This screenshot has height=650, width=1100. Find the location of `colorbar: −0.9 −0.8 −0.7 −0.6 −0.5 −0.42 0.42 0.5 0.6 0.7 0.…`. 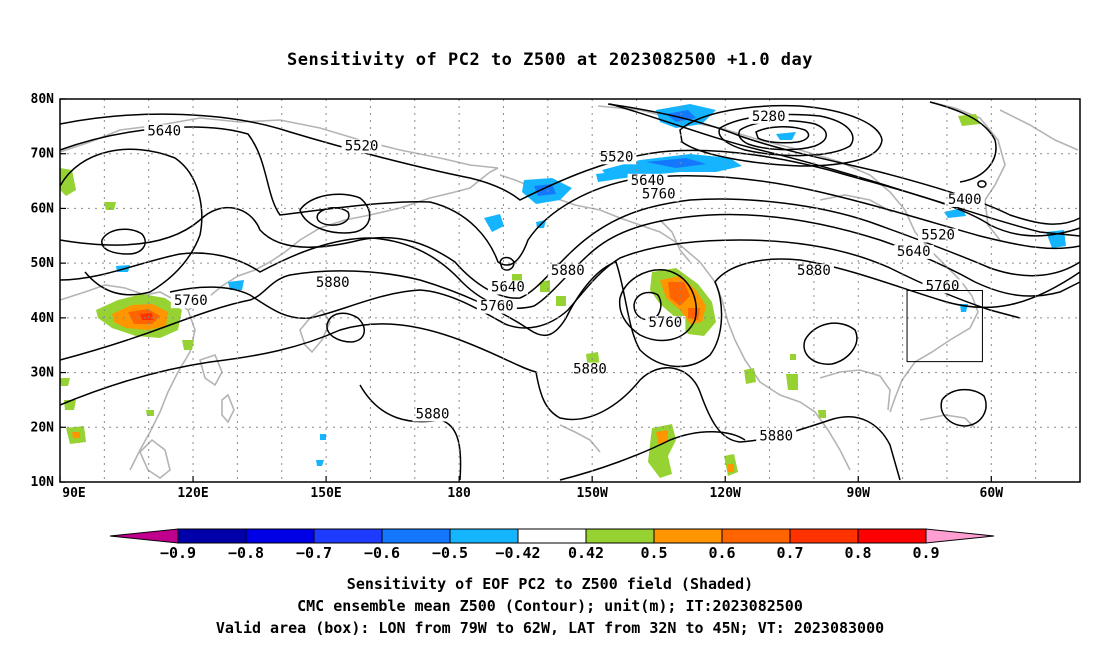

colorbar: −0.9 −0.8 −0.7 −0.6 −0.5 −0.42 0.42 0.5 0.6 0.7 0.… is located at coordinates (552, 545).